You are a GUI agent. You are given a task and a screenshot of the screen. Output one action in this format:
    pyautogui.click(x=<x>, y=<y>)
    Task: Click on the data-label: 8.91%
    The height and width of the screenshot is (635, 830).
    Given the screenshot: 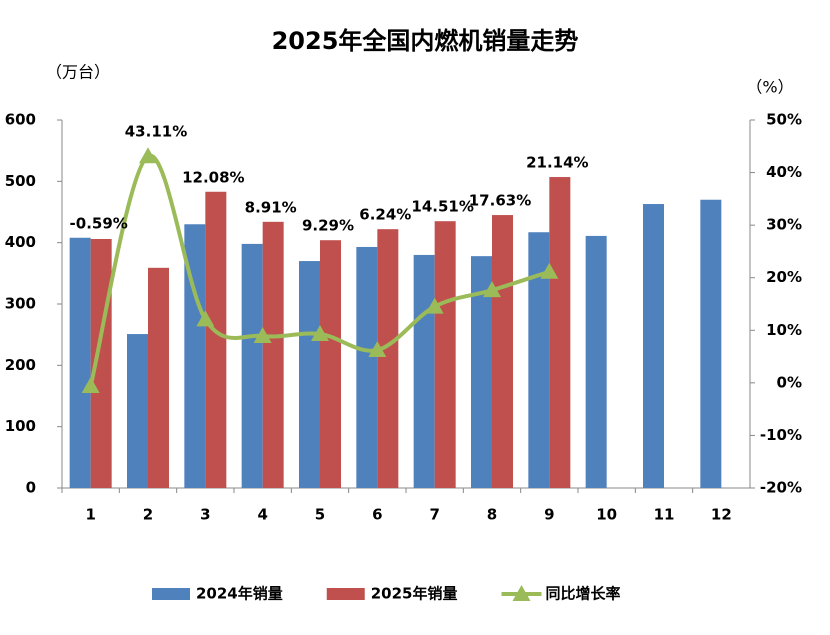 What is the action you would take?
    pyautogui.click(x=271, y=207)
    